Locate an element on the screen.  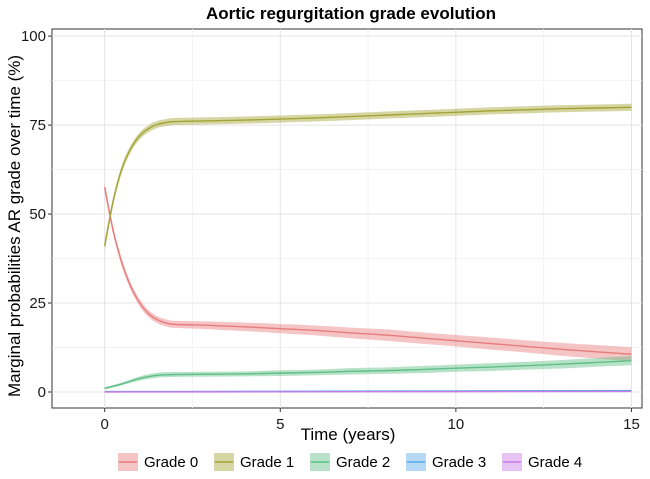
y-tick-labels: 0 25 50 75 100 is located at coordinates (36, 214).